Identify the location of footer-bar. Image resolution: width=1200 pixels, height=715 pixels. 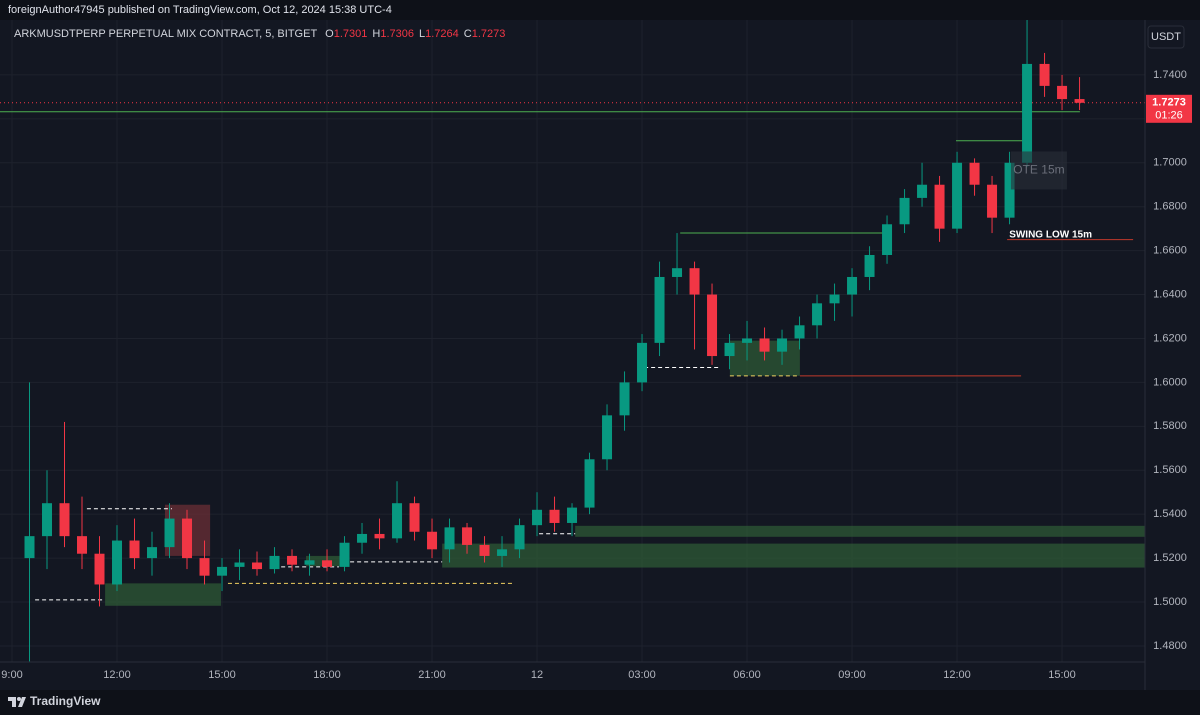
(600, 702).